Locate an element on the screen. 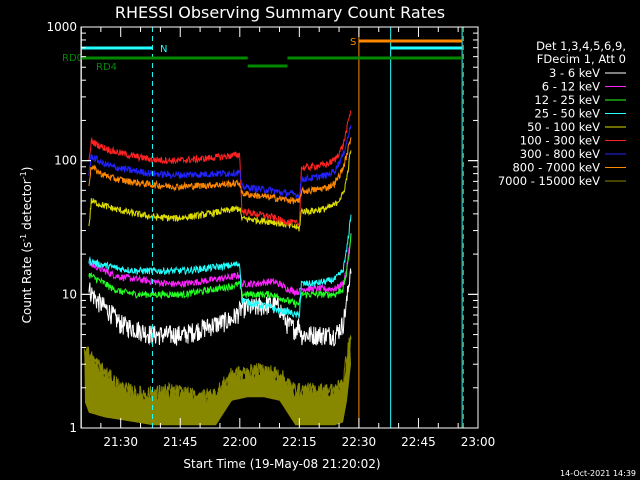 The image size is (640, 480). y-tick-label: 10 is located at coordinates (69, 294).